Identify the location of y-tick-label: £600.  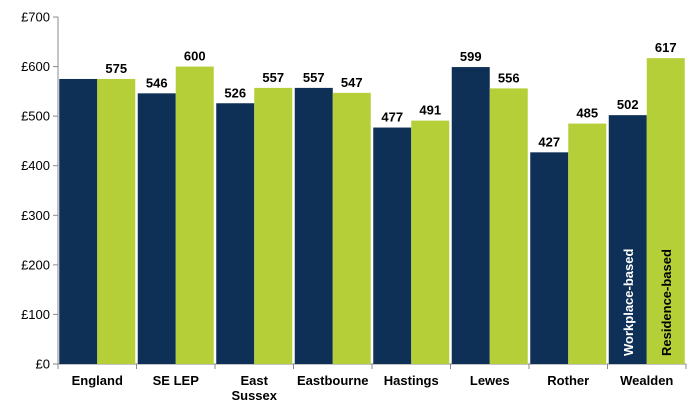
(35, 66).